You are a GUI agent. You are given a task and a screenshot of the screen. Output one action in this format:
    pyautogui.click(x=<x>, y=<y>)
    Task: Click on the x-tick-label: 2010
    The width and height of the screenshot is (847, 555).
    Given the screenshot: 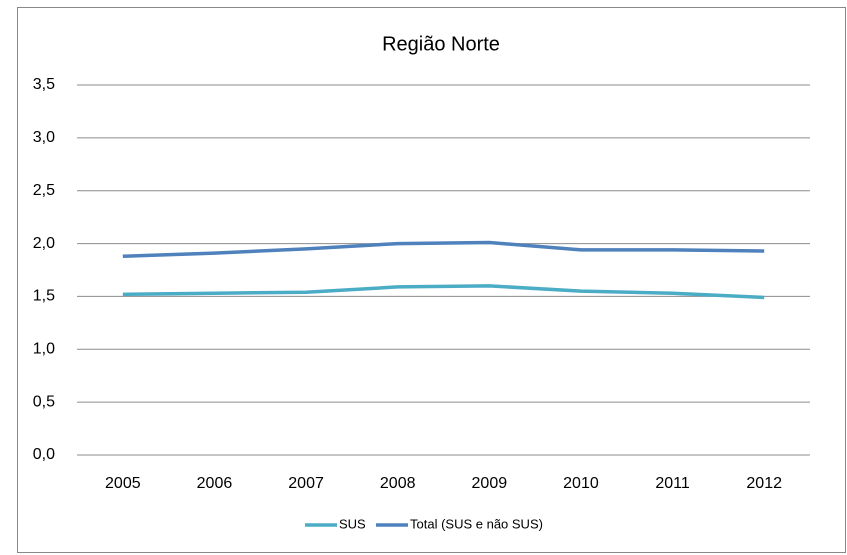 What is the action you would take?
    pyautogui.click(x=581, y=483)
    